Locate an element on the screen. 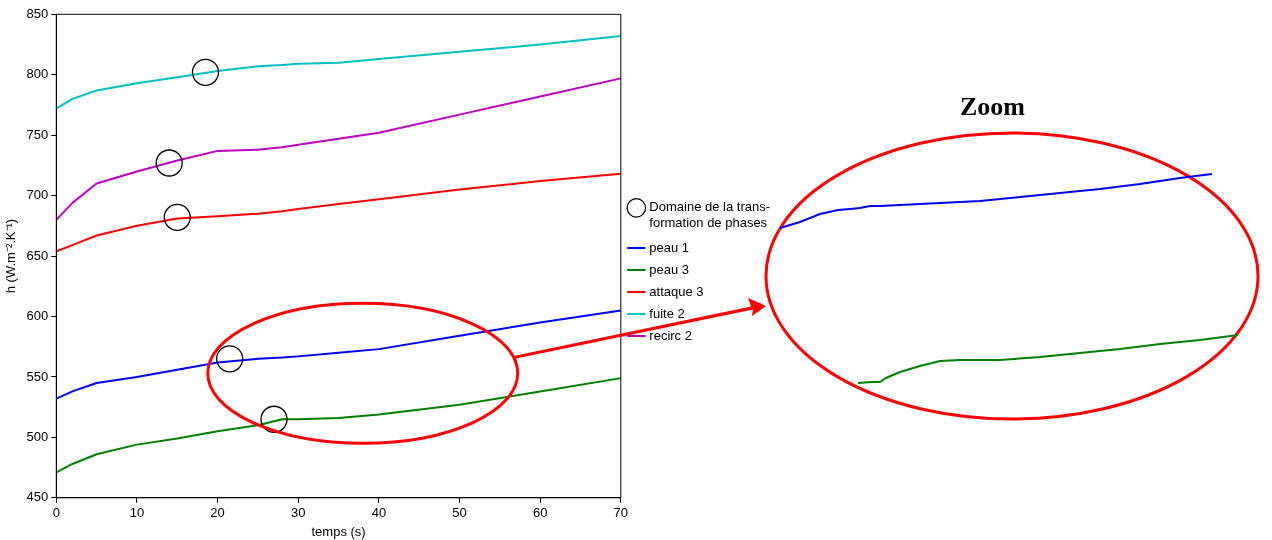 This screenshot has width=1272, height=540. y-tick-label: 650 is located at coordinates (37, 255).